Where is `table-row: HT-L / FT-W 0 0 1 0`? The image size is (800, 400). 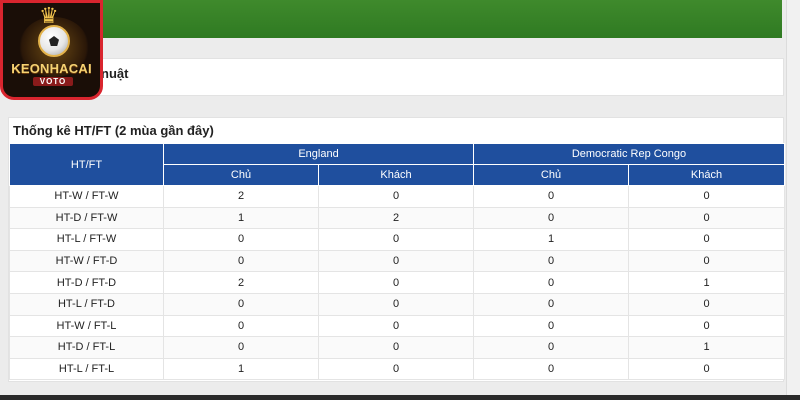
table-row: HT-L / FT-W 0 0 1 0 is located at coordinates (397, 239).